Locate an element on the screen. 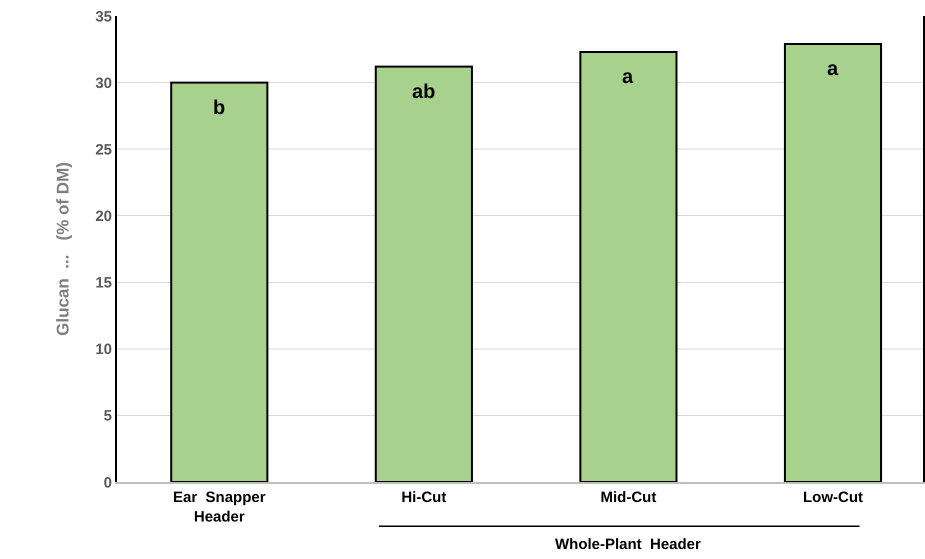 The image size is (925, 559). y-axis-title: Glucan ... (% of DM) is located at coordinates (62, 249).